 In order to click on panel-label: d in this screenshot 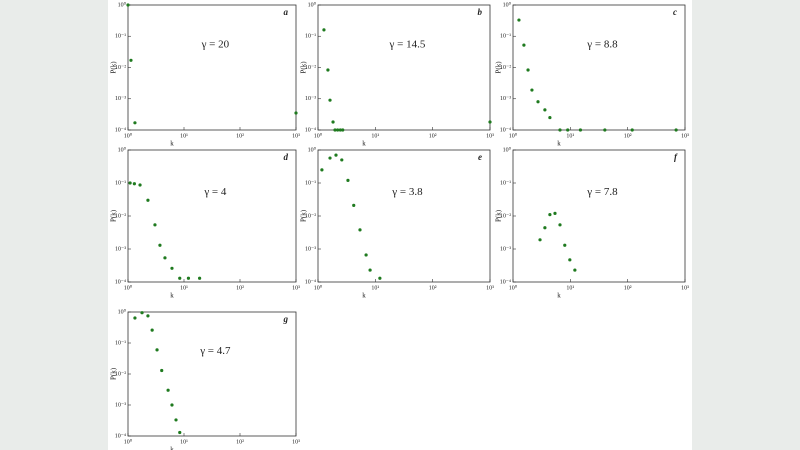, I will do `click(286, 157)`.